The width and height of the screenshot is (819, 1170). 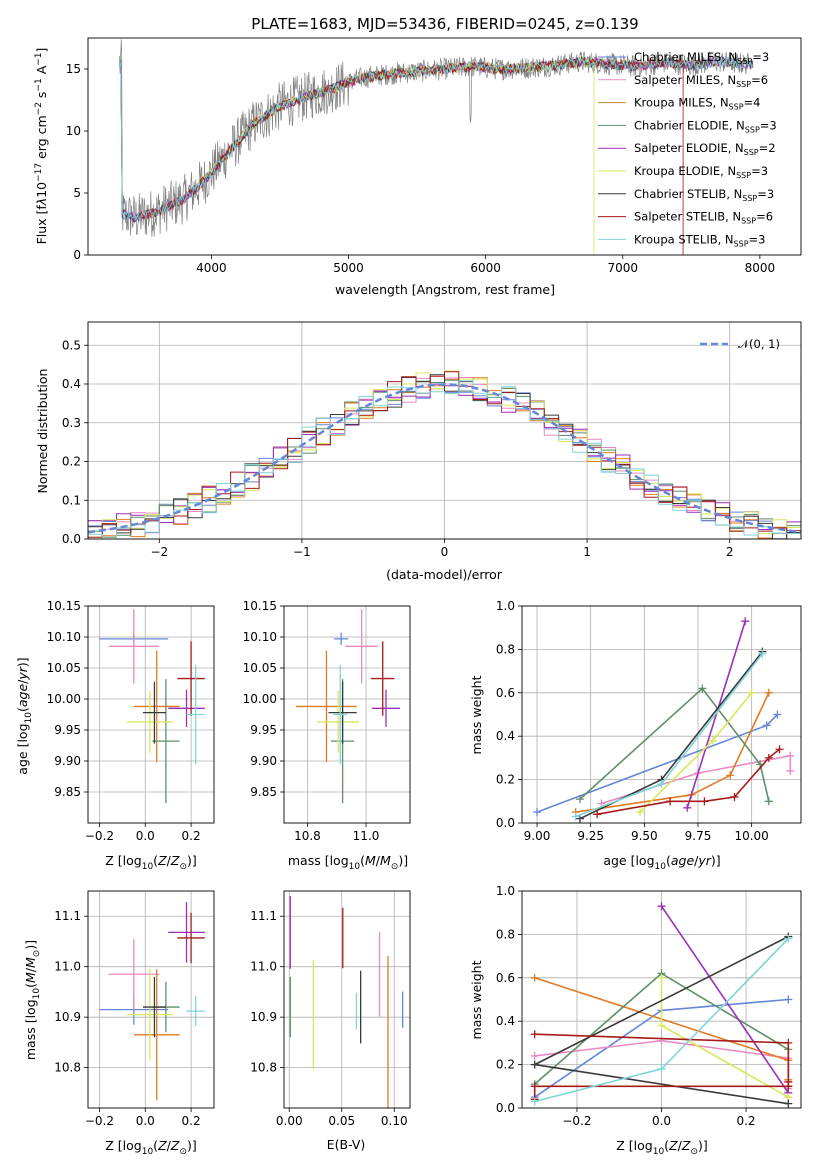 I want to click on y-tick-label: 9.95, so click(x=263, y=730).